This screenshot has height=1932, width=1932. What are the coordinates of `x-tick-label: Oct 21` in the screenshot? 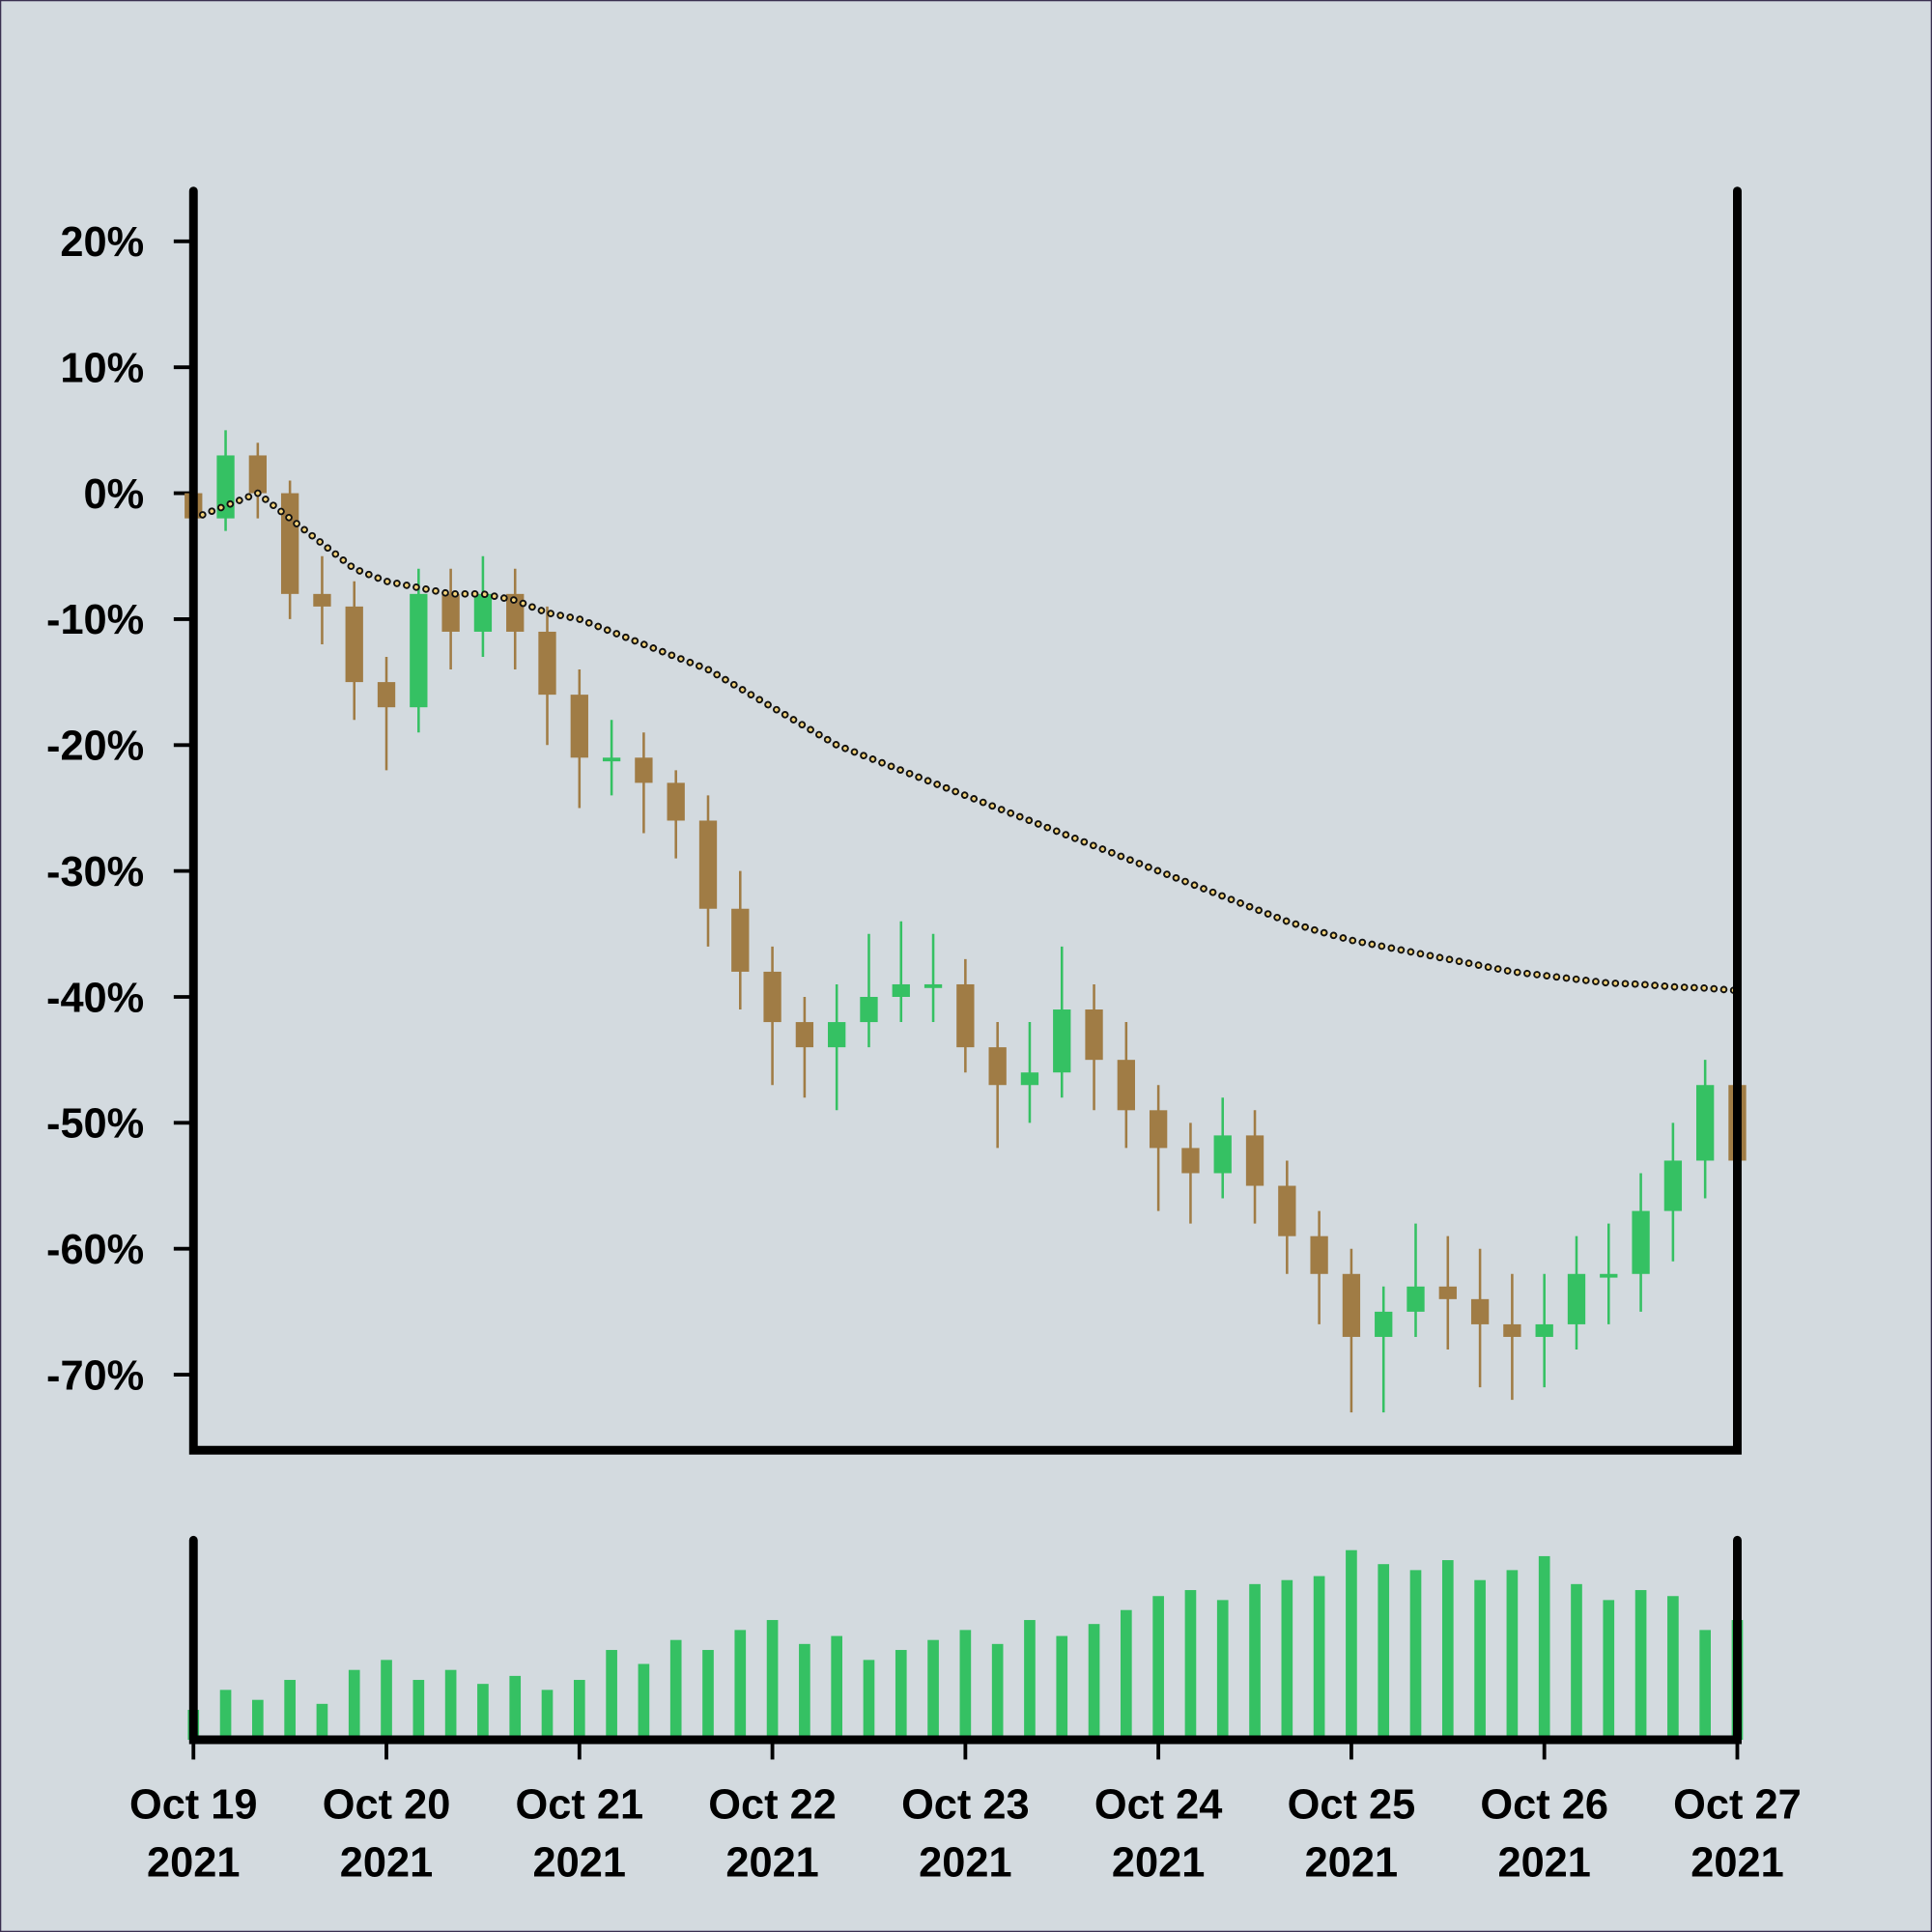 It's located at (580, 1805).